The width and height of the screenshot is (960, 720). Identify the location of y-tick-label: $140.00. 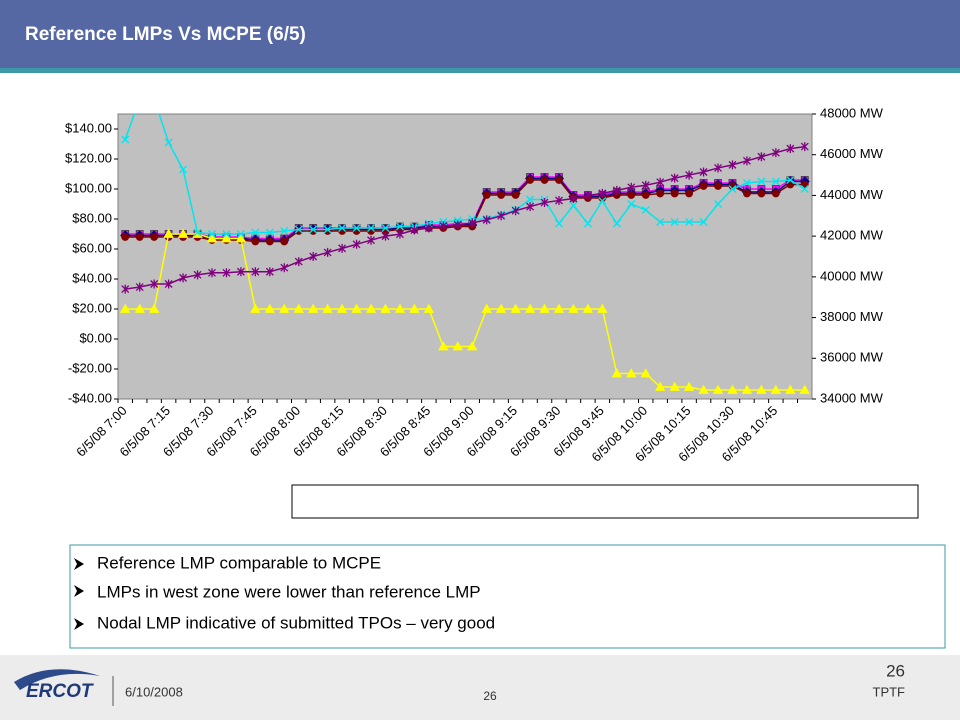
(88, 127).